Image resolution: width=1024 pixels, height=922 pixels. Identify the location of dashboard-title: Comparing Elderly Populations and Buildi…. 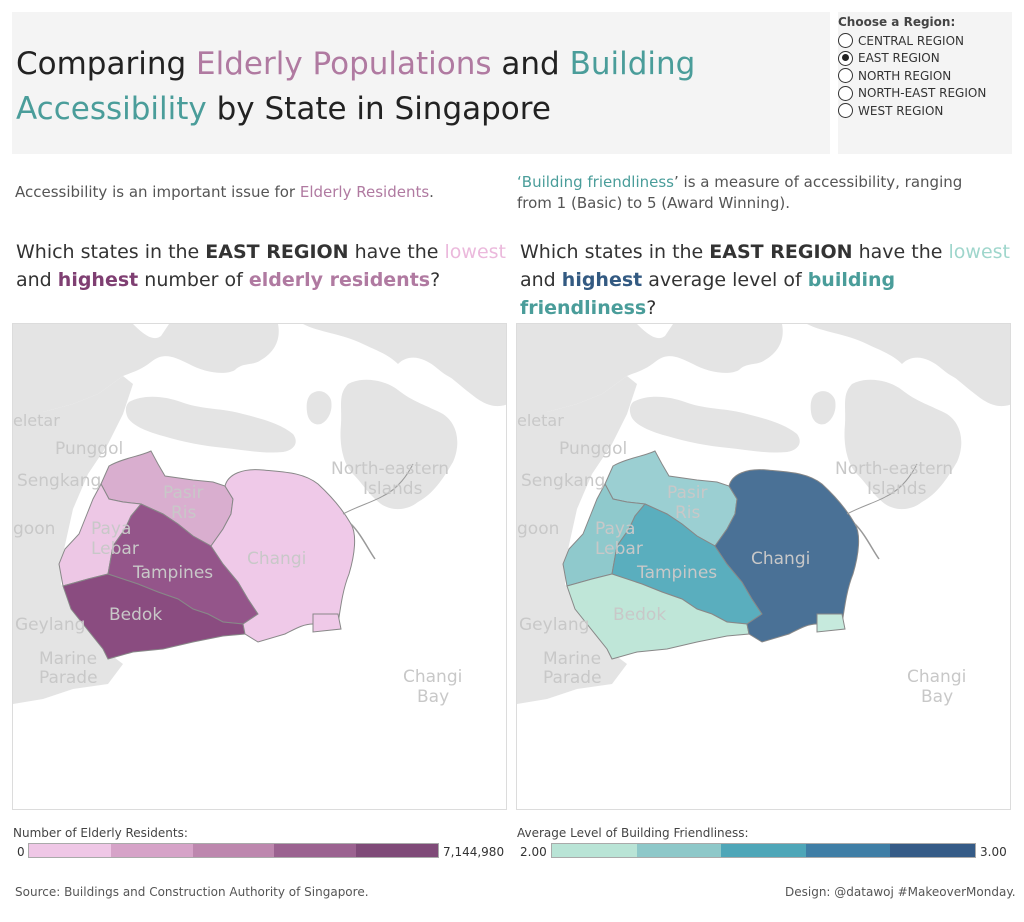
(416, 87).